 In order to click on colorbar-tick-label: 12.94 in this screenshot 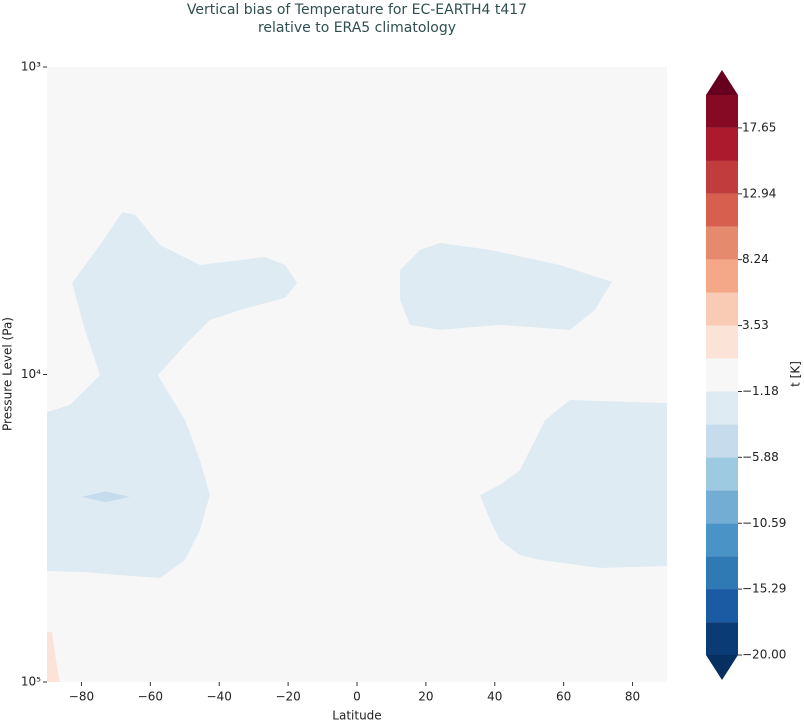, I will do `click(759, 193)`.